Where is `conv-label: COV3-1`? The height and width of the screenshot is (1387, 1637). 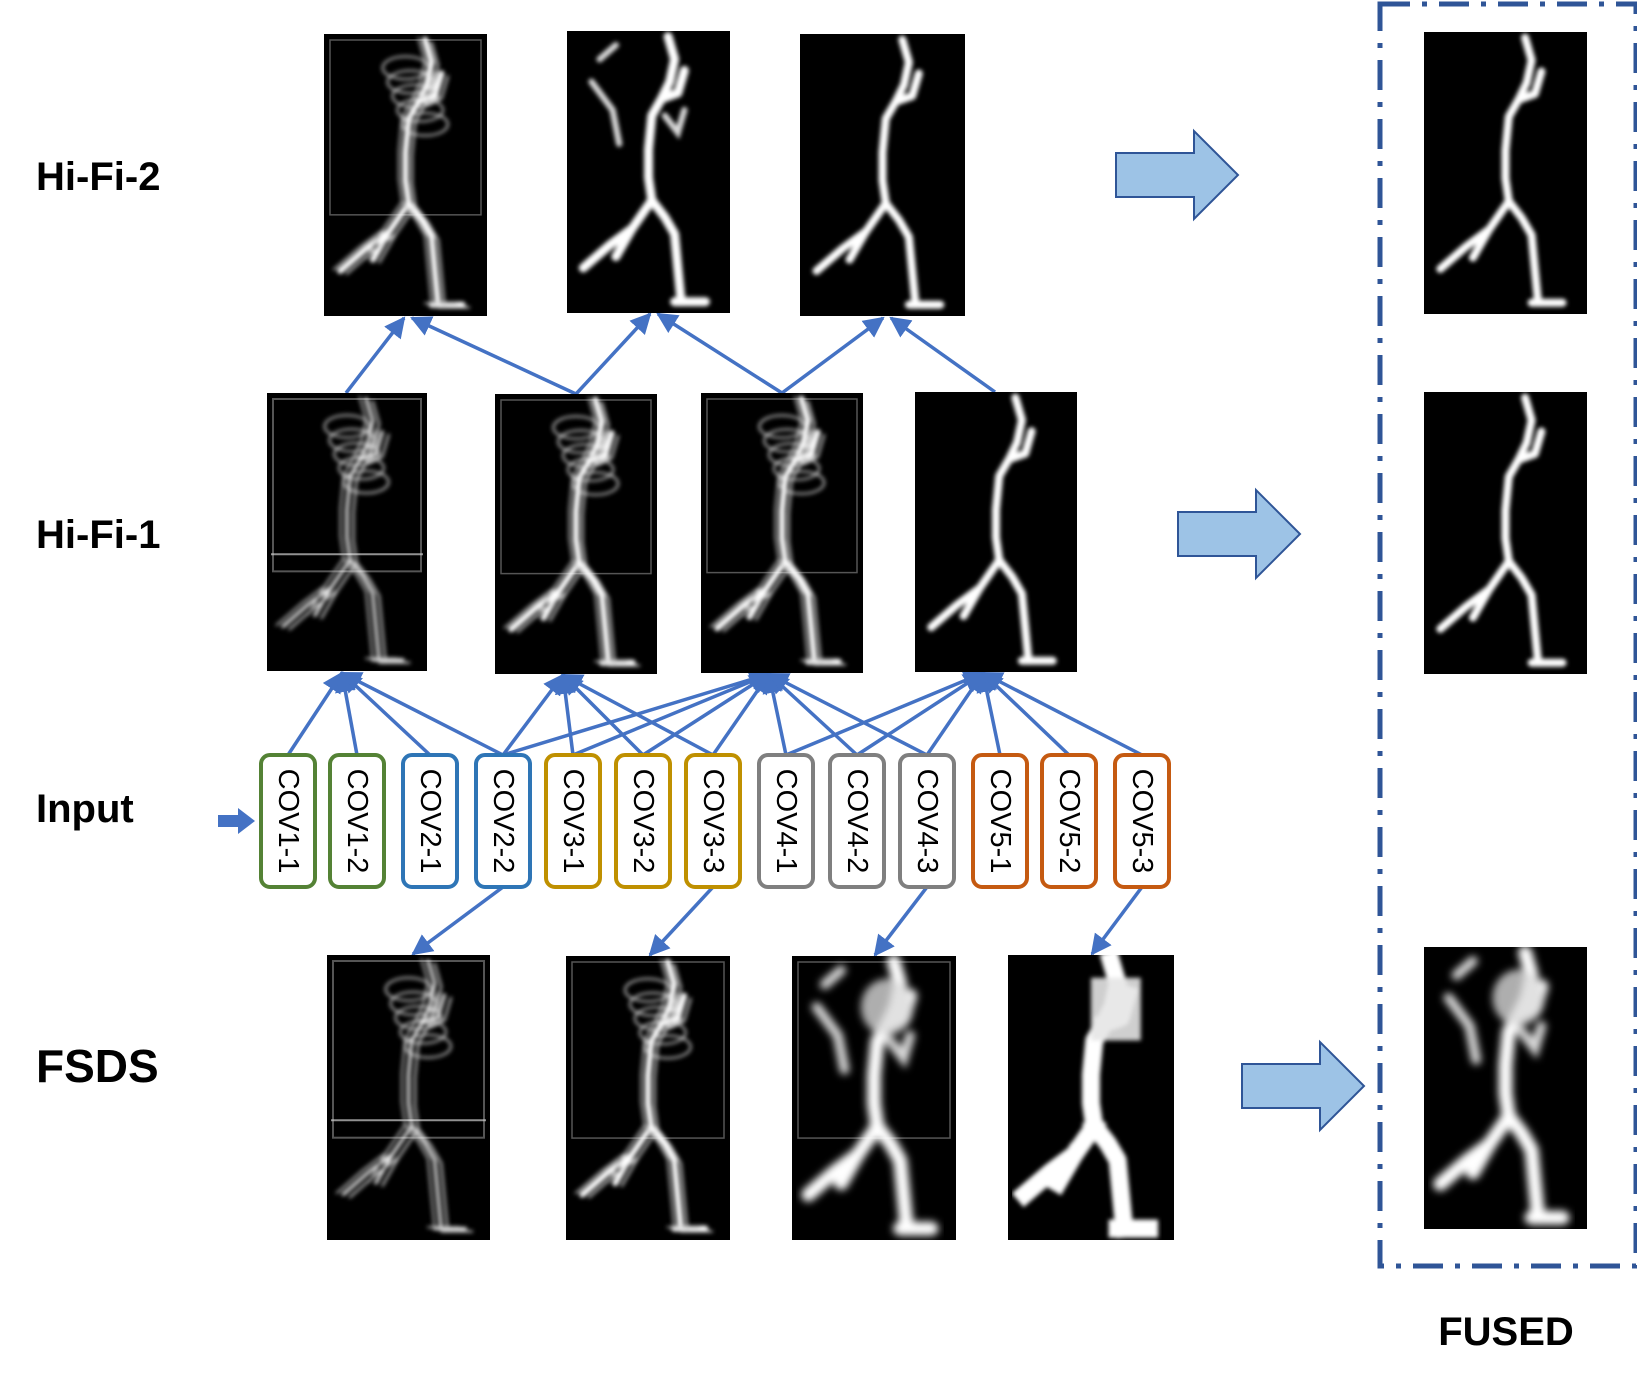
conv-label: COV3-1 is located at coordinates (573, 821).